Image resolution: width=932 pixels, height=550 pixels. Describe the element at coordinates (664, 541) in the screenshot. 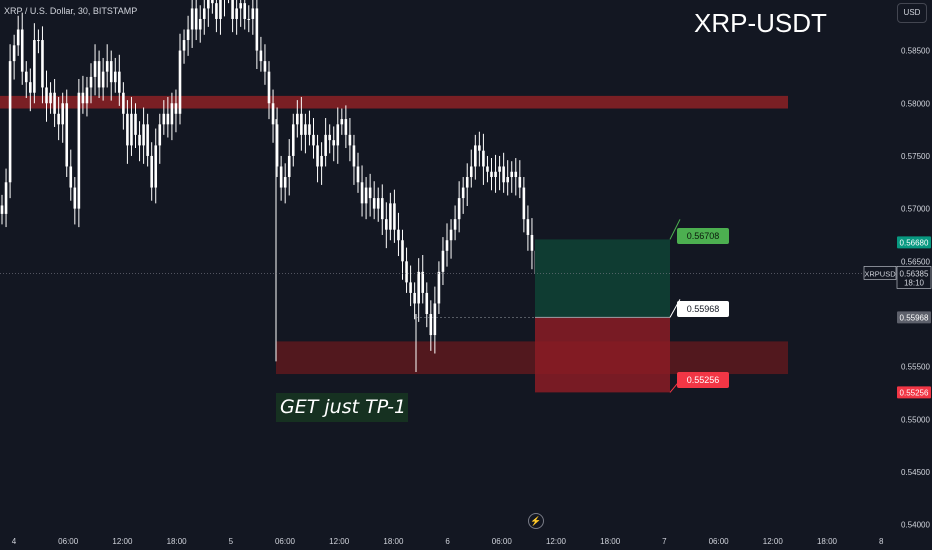

I see `x-tick-label: 7` at that location.